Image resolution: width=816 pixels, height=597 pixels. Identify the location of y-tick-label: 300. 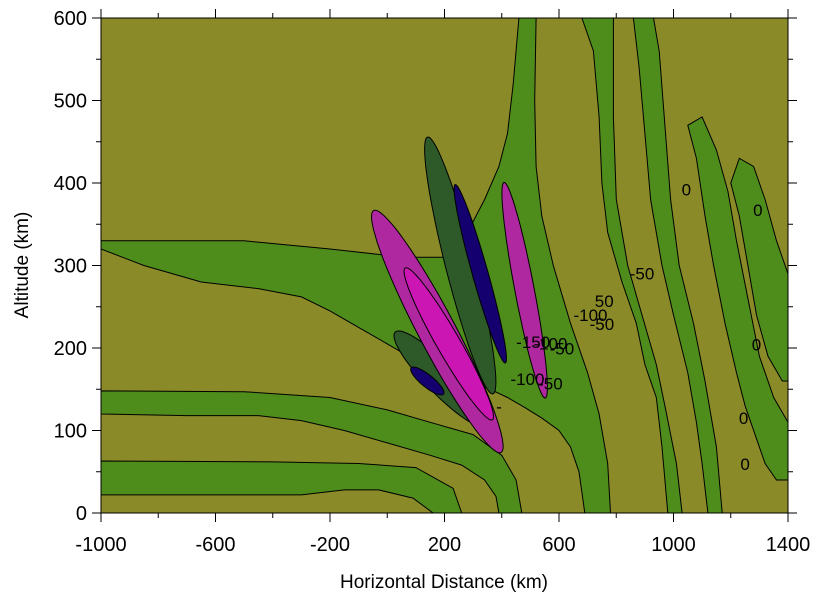
(70, 267).